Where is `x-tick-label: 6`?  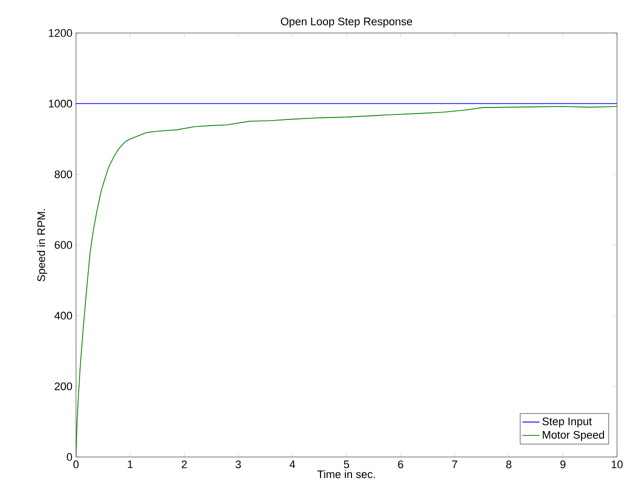
x-tick-label: 6 is located at coordinates (401, 464).